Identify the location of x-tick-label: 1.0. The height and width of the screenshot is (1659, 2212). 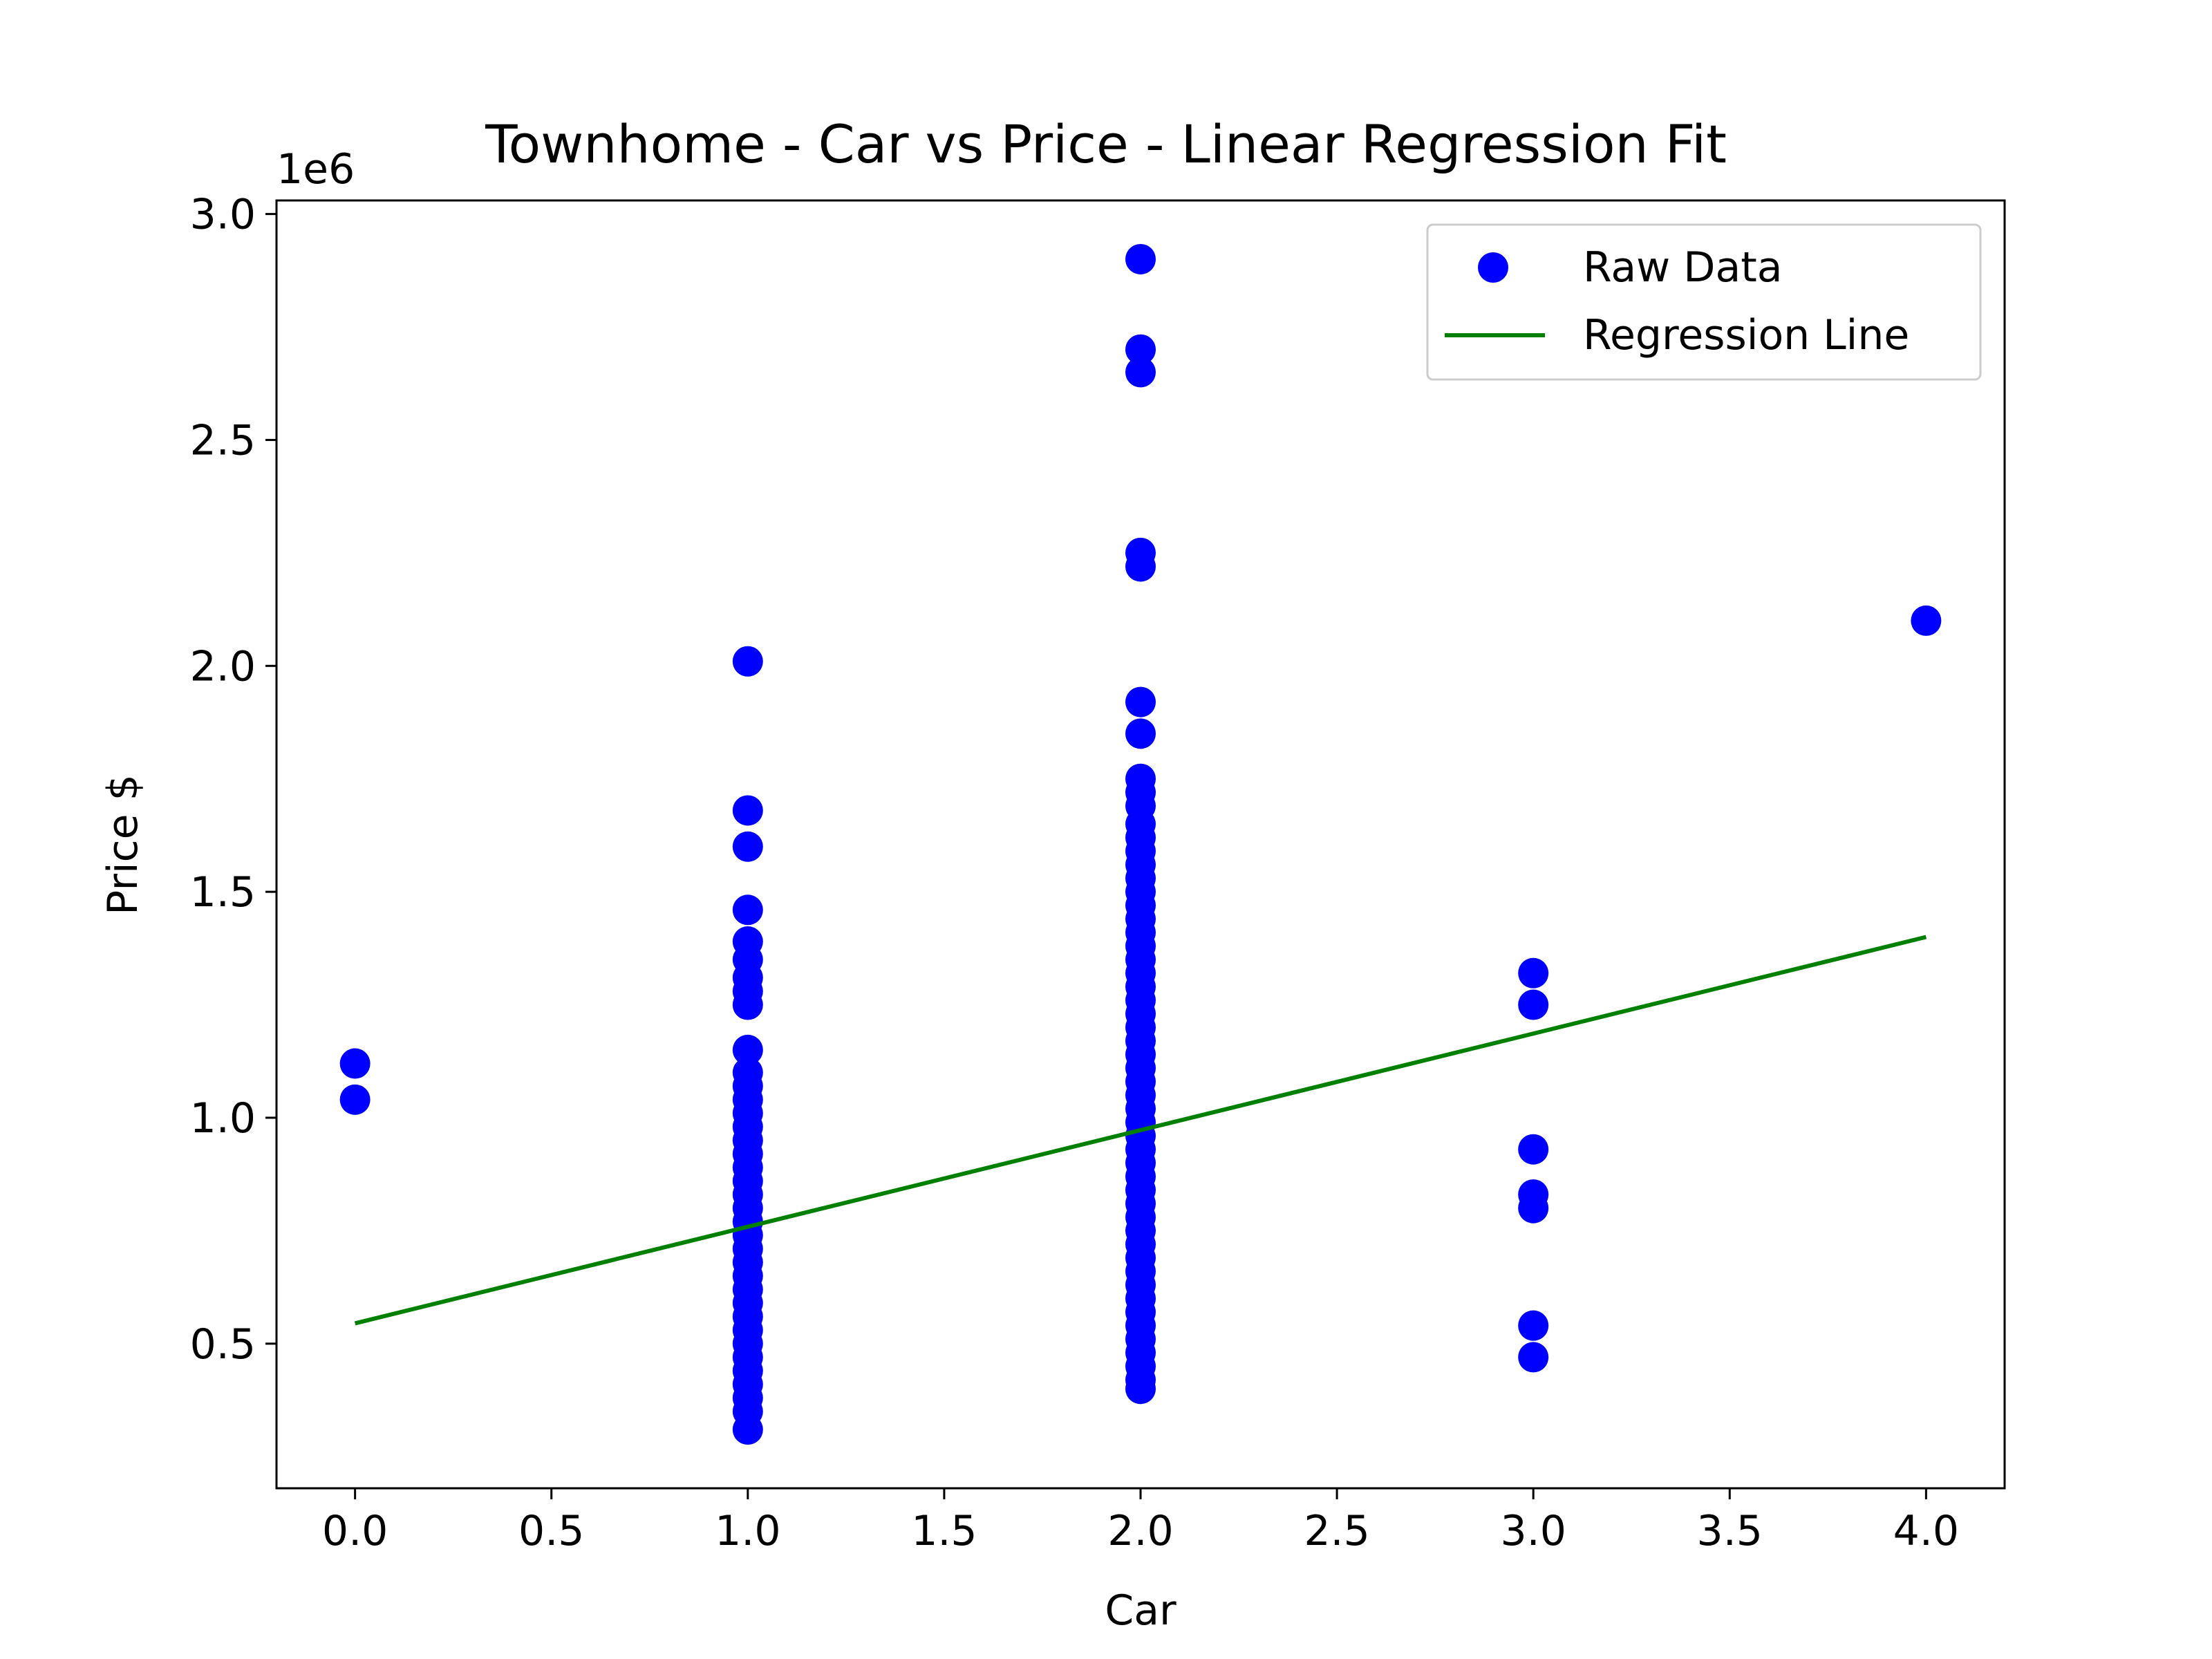
(747, 1531).